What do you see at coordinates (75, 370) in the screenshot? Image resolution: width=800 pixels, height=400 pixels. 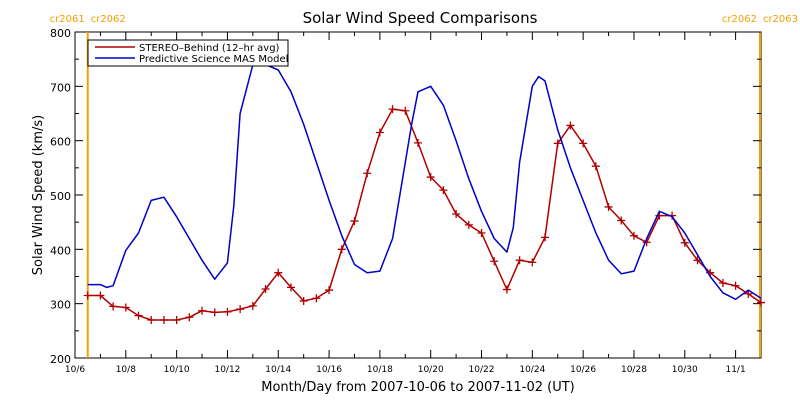 I see `x-tick-label: 10/6` at bounding box center [75, 370].